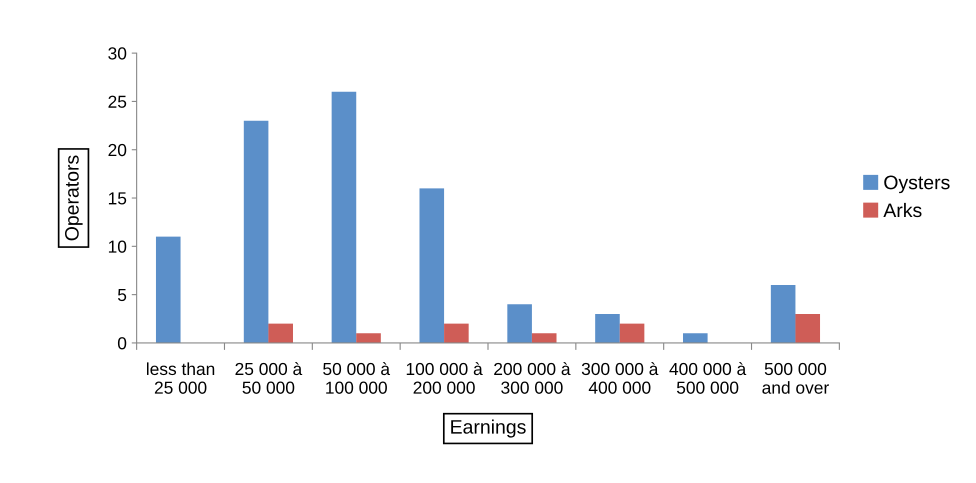 The width and height of the screenshot is (976, 483). Describe the element at coordinates (488, 428) in the screenshot. I see `x-axis-title: Earnings` at that location.